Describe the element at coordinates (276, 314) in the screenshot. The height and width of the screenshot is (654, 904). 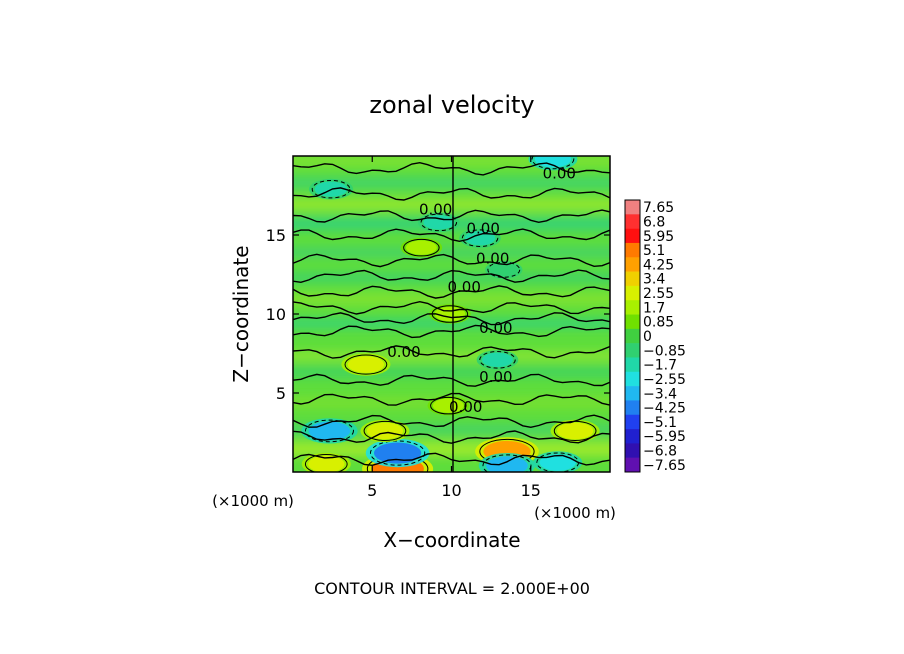
I see `y-tick-label: 10` at that location.